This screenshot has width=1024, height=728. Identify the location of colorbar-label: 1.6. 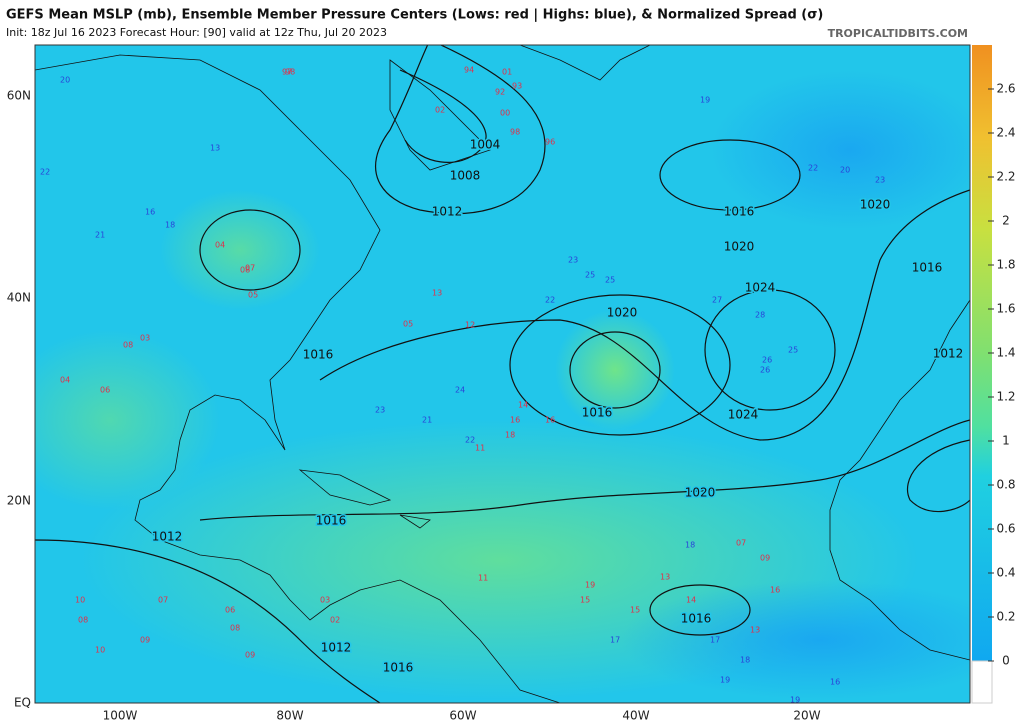
(1005, 309).